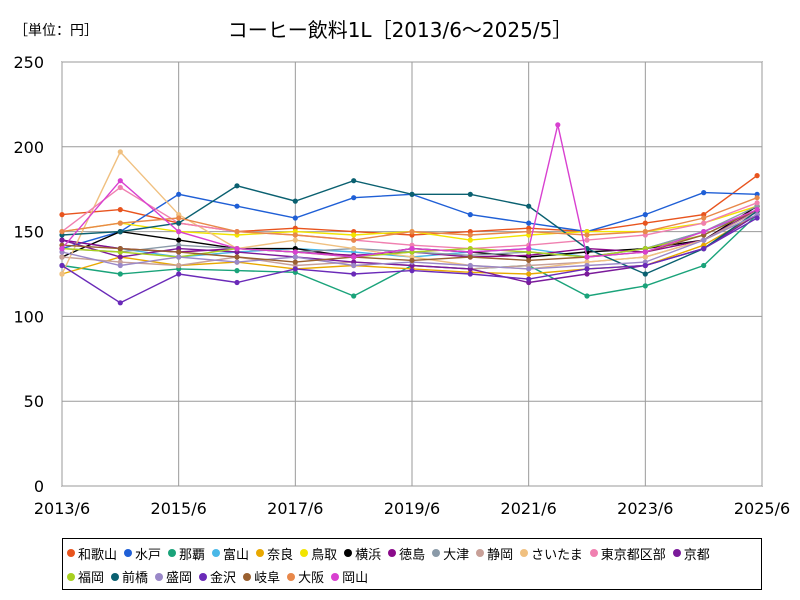 This screenshot has width=800, height=600. I want to click on legend-label: 東京都区部, so click(633, 555).